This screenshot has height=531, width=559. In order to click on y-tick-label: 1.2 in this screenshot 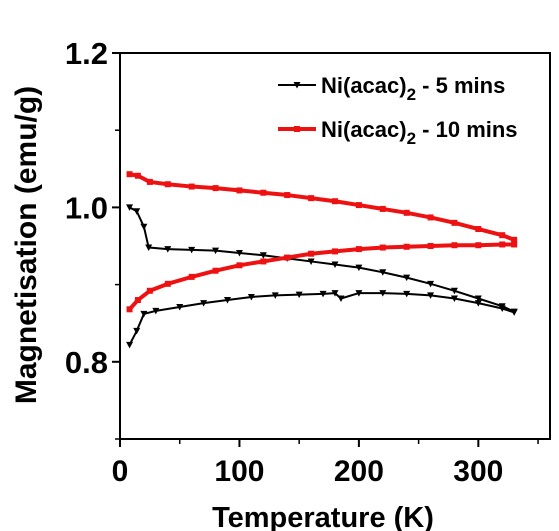, I will do `click(86, 53)`.